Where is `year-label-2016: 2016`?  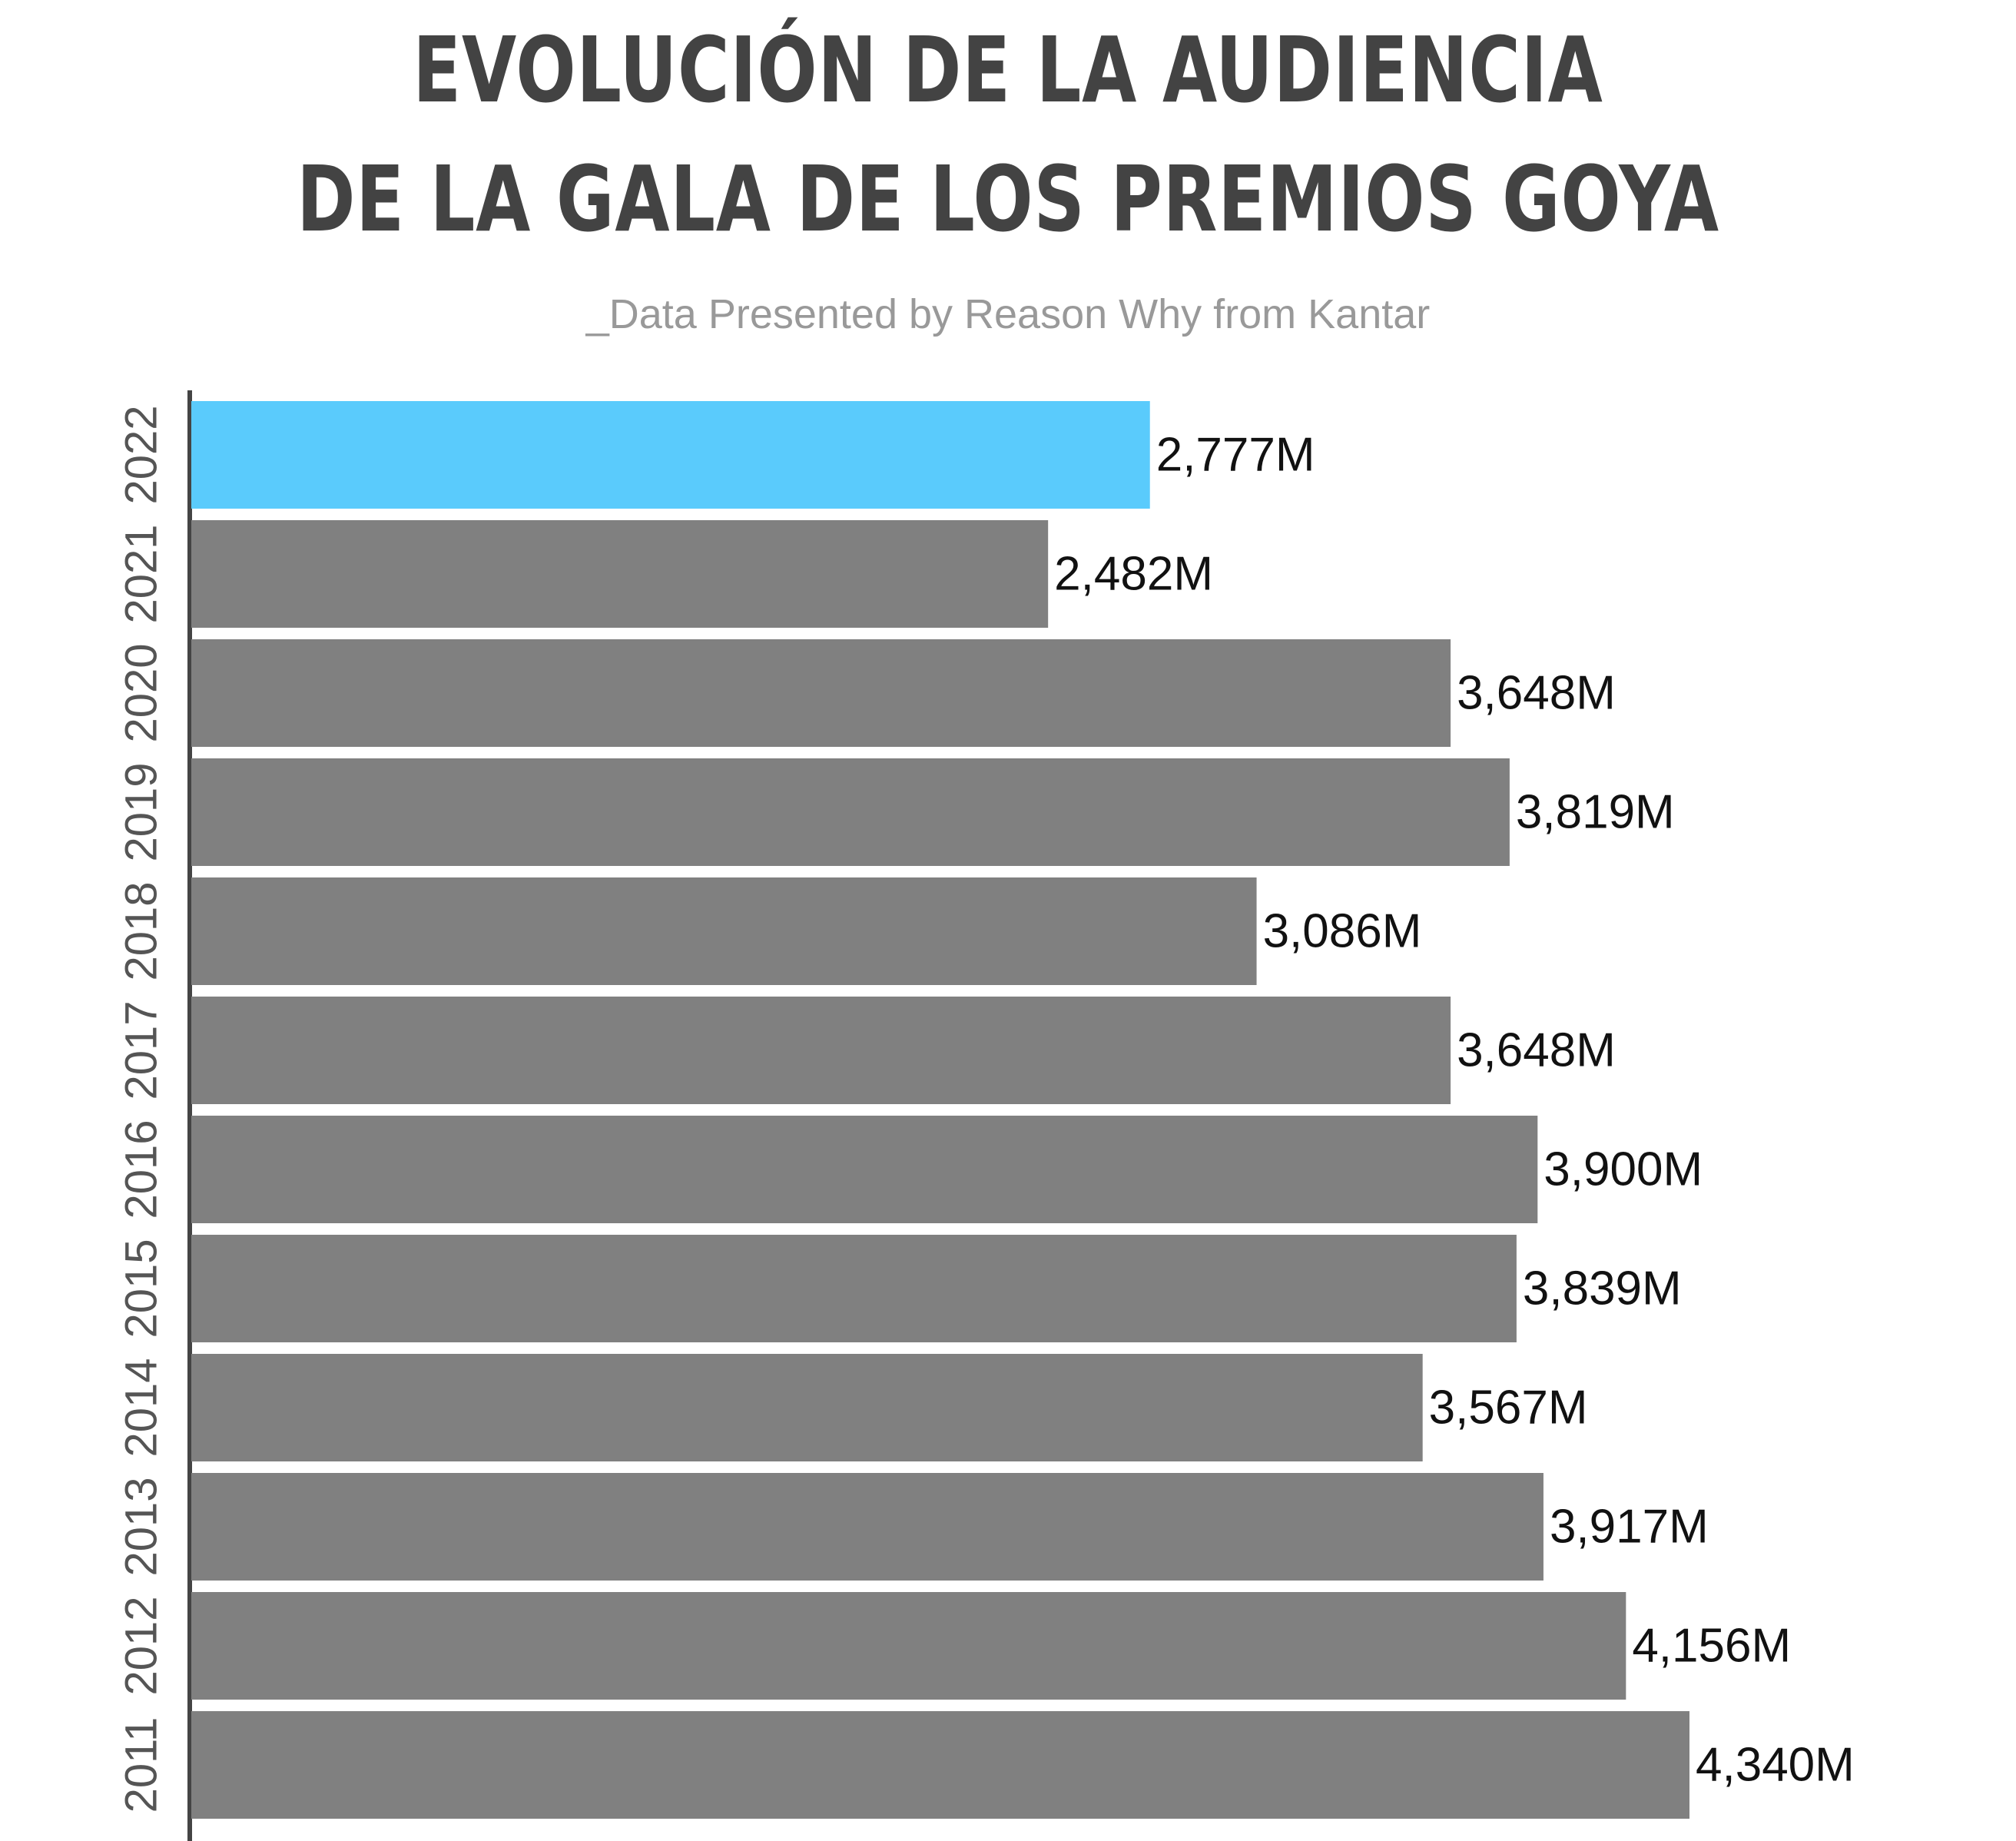
year-label-2016: 2016 is located at coordinates (142, 1169).